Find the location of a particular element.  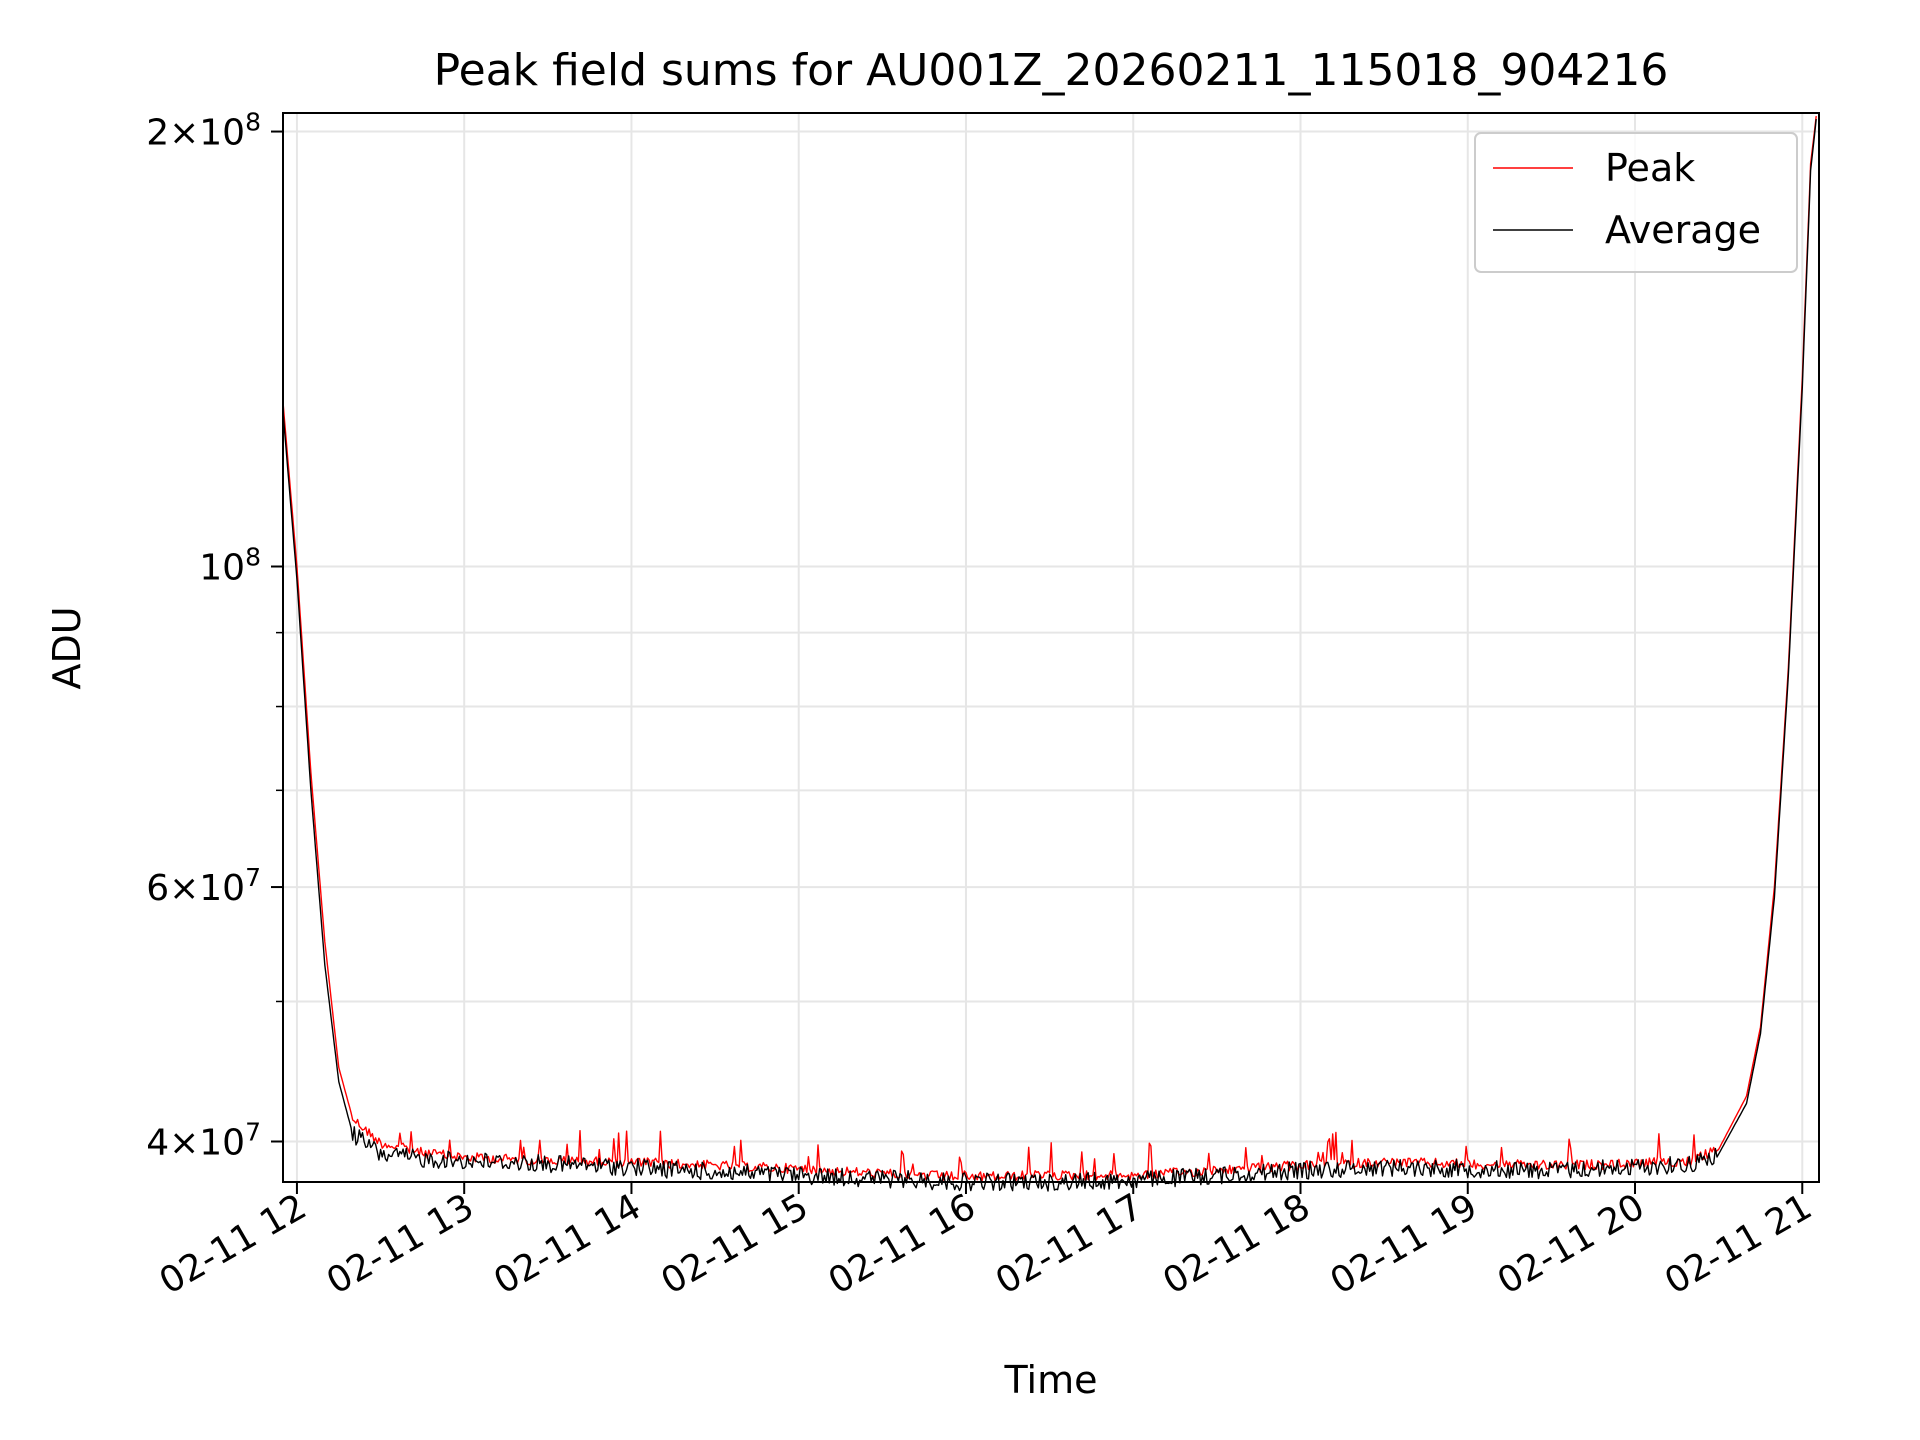

y-axis-label: ADU is located at coordinates (67, 647).